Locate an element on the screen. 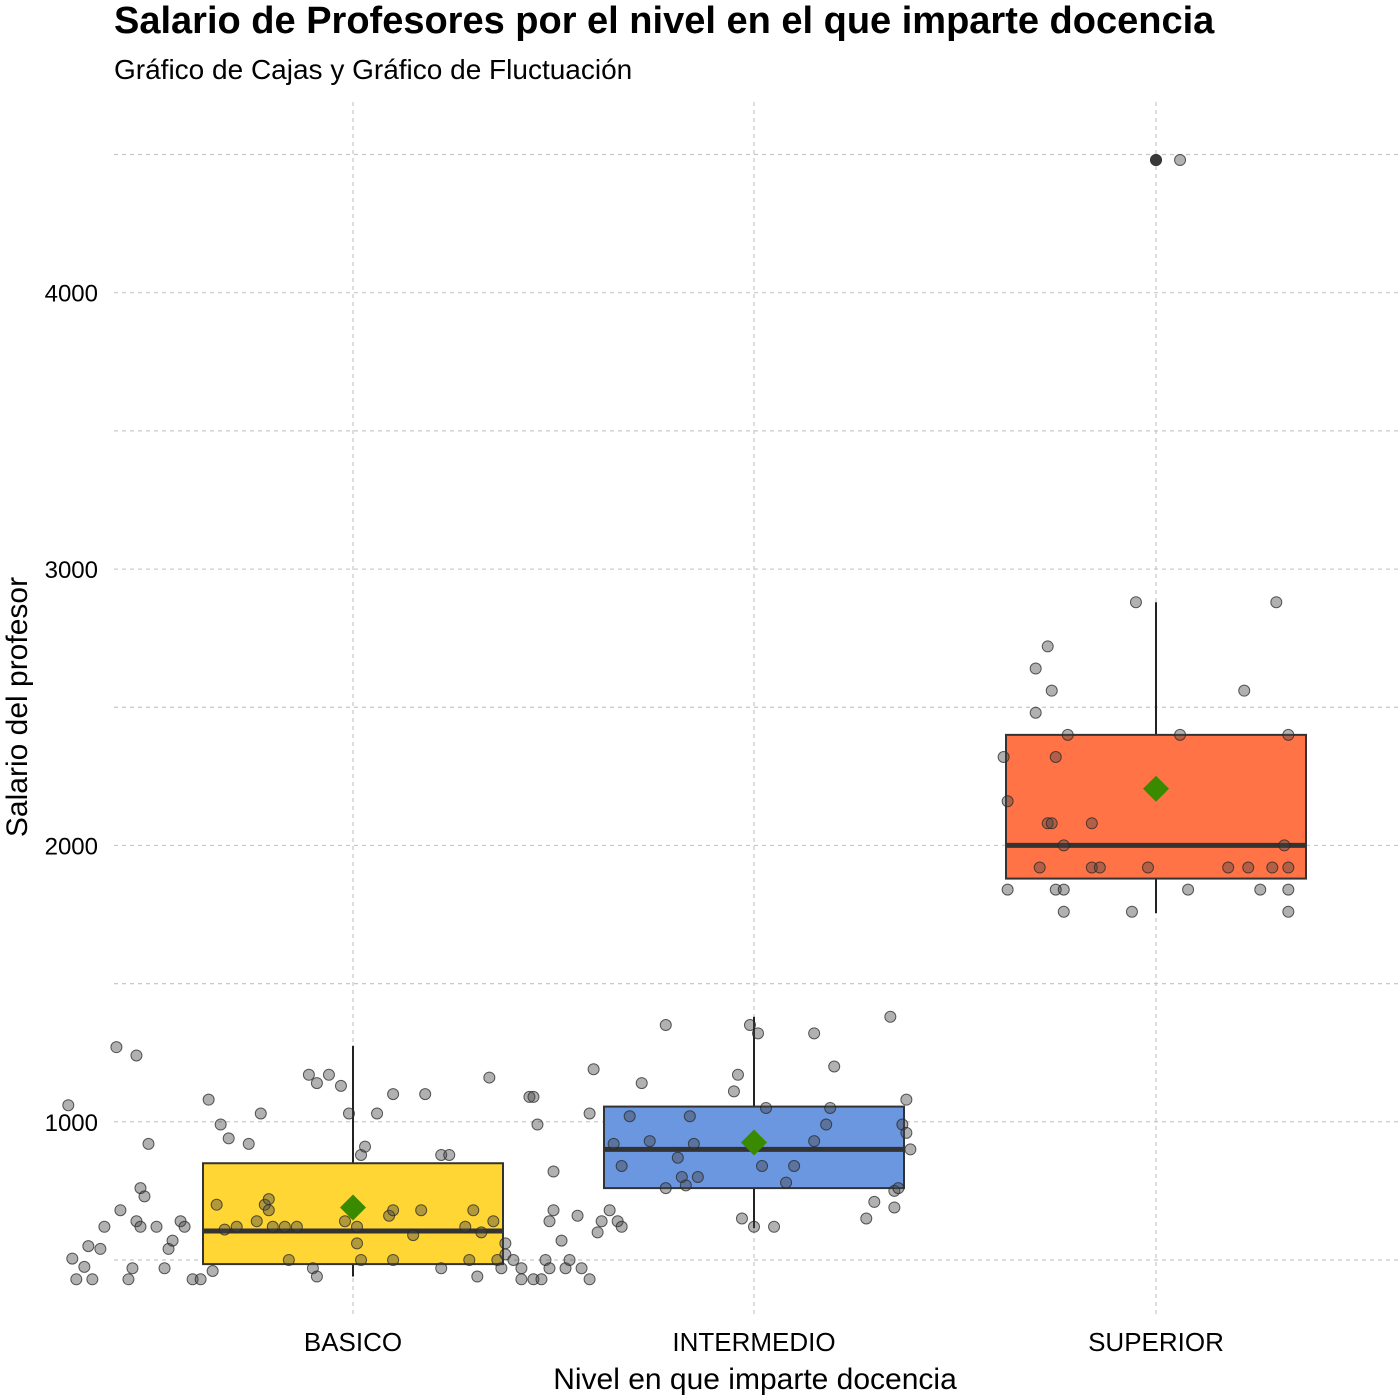 The height and width of the screenshot is (1400, 1400). y-tick-label: 4000 is located at coordinates (71, 294).